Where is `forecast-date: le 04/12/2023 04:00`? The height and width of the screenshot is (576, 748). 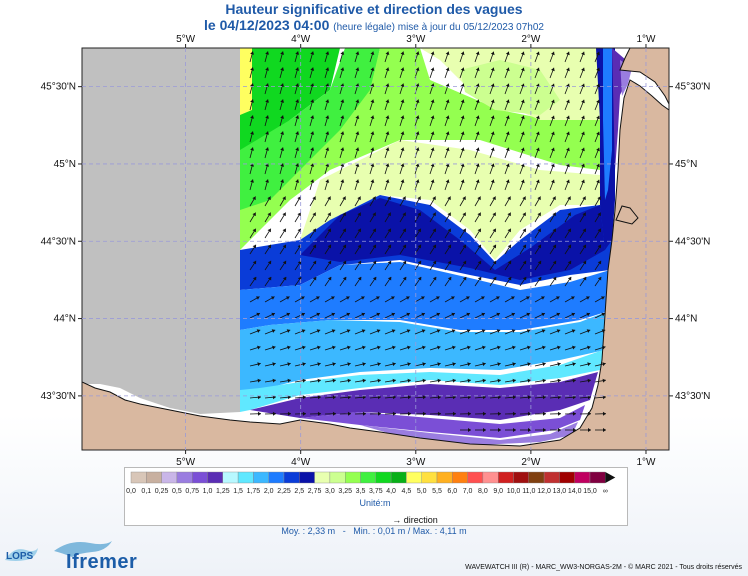 forecast-date: le 04/12/2023 04:00 is located at coordinates (267, 25).